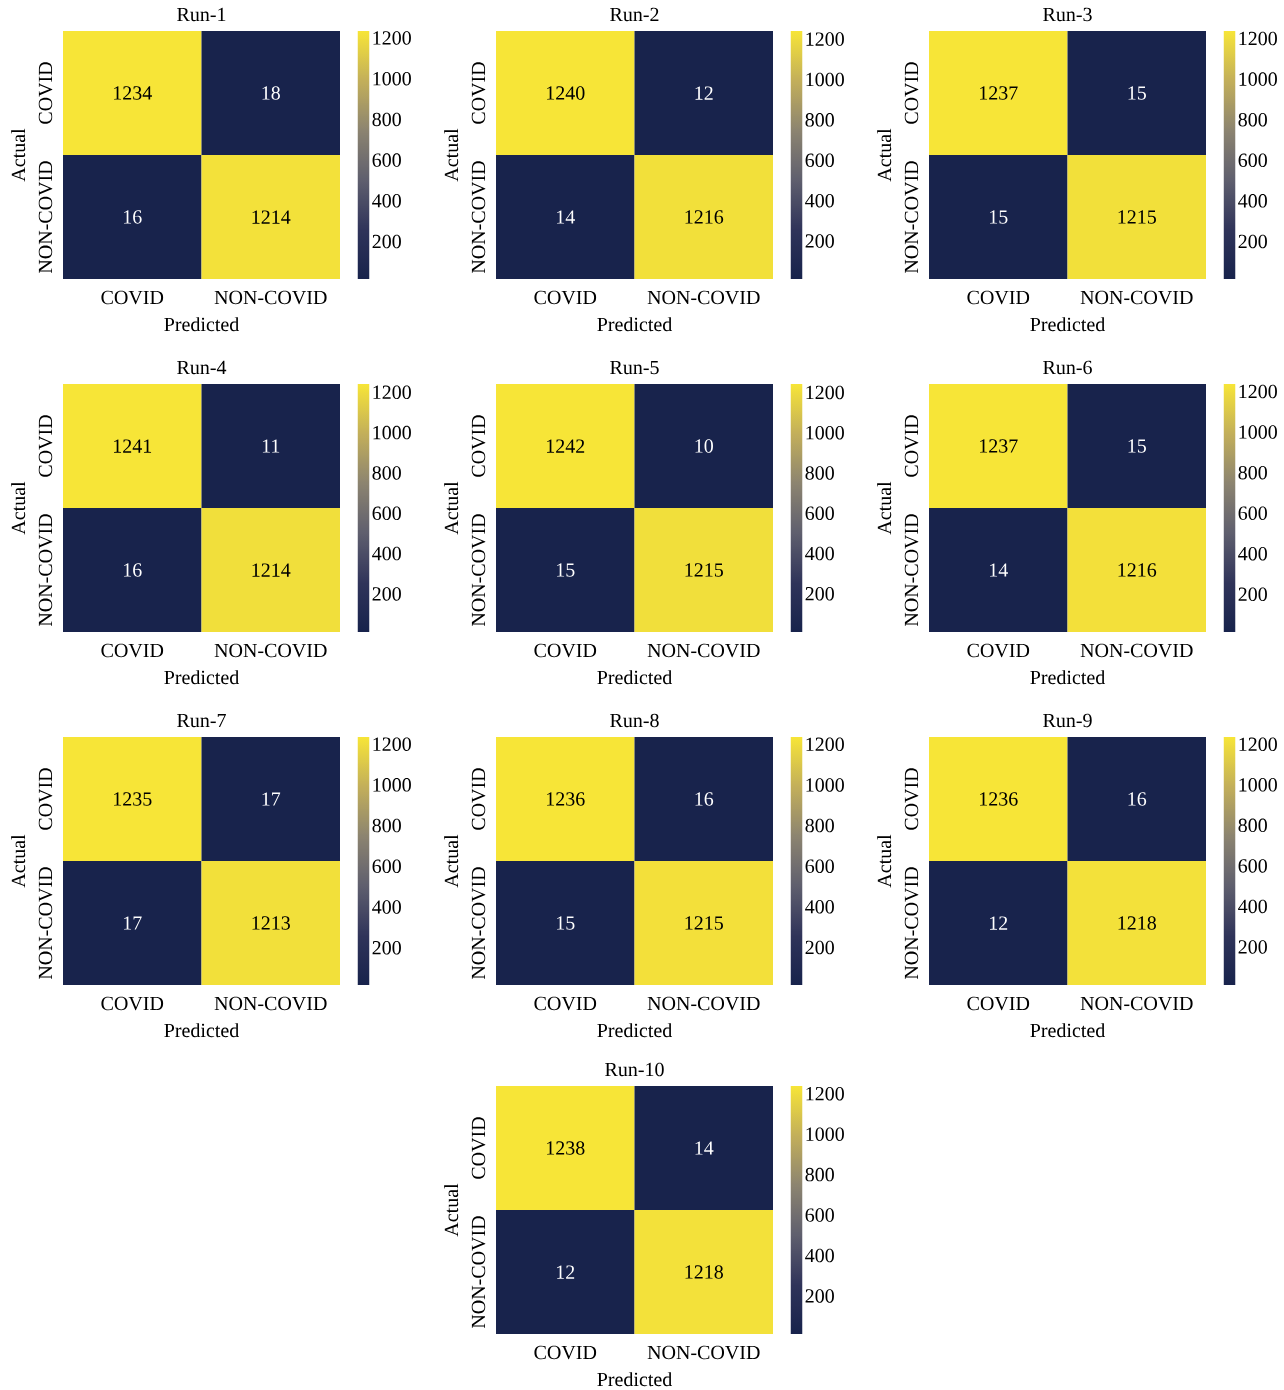  Describe the element at coordinates (566, 93) in the screenshot. I see `data-label: 1240` at that location.